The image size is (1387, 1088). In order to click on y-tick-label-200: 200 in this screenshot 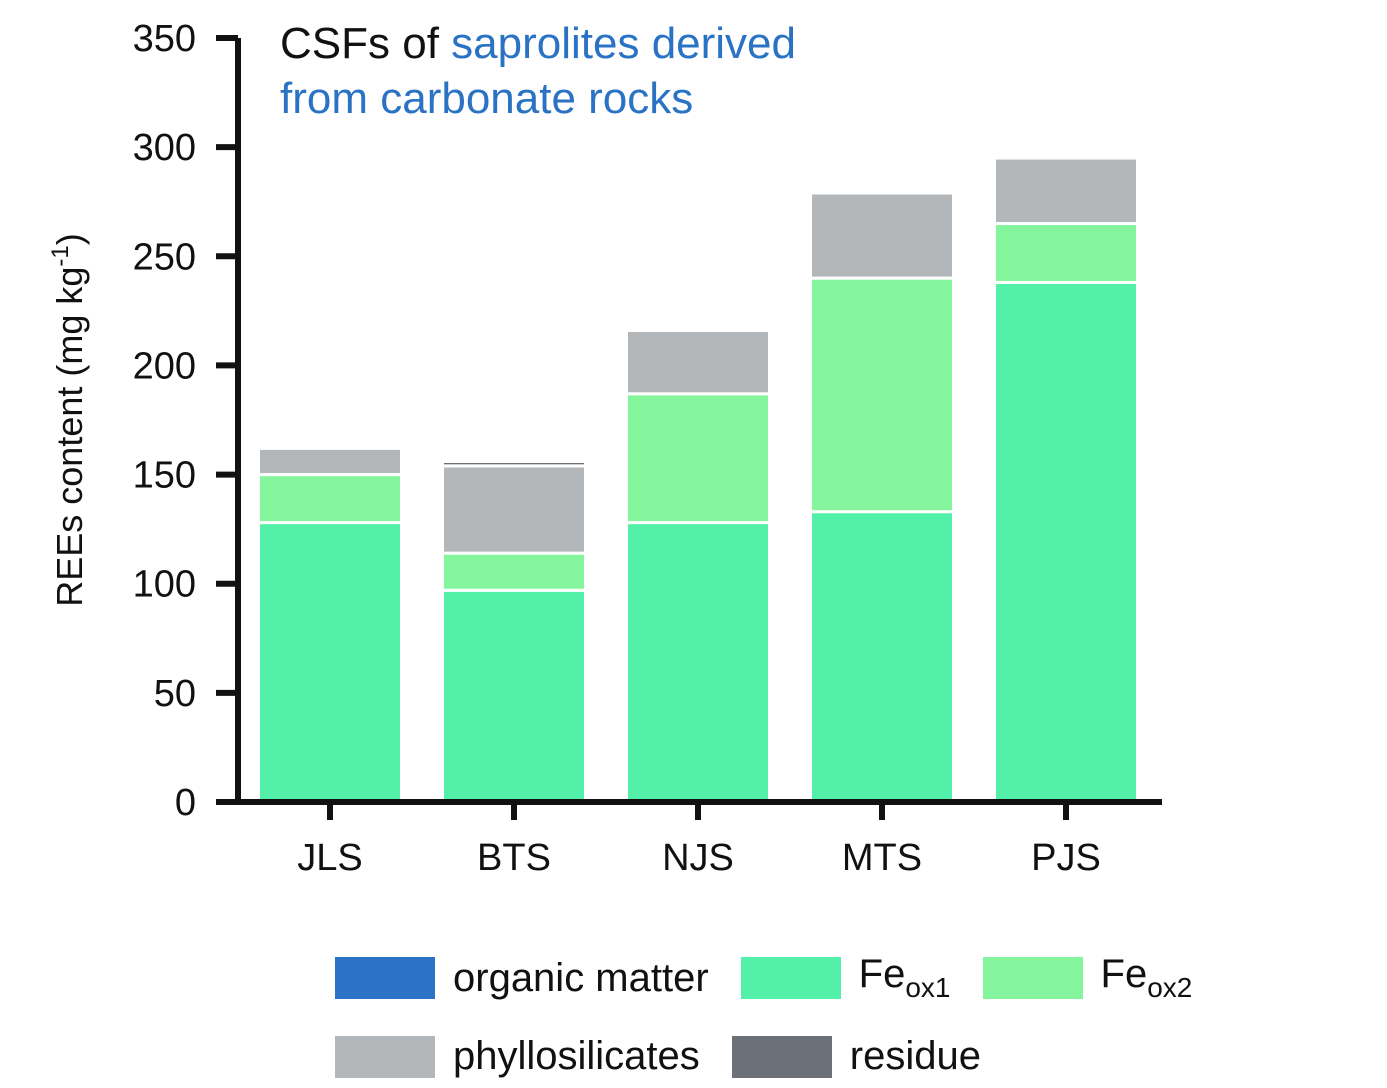, I will do `click(164, 366)`.